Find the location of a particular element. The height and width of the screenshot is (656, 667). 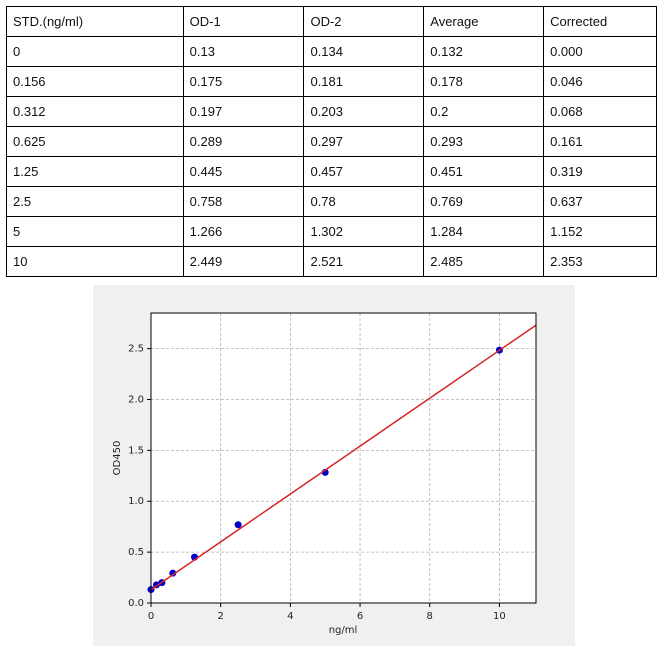

table-cell: 2.485 is located at coordinates (484, 261).